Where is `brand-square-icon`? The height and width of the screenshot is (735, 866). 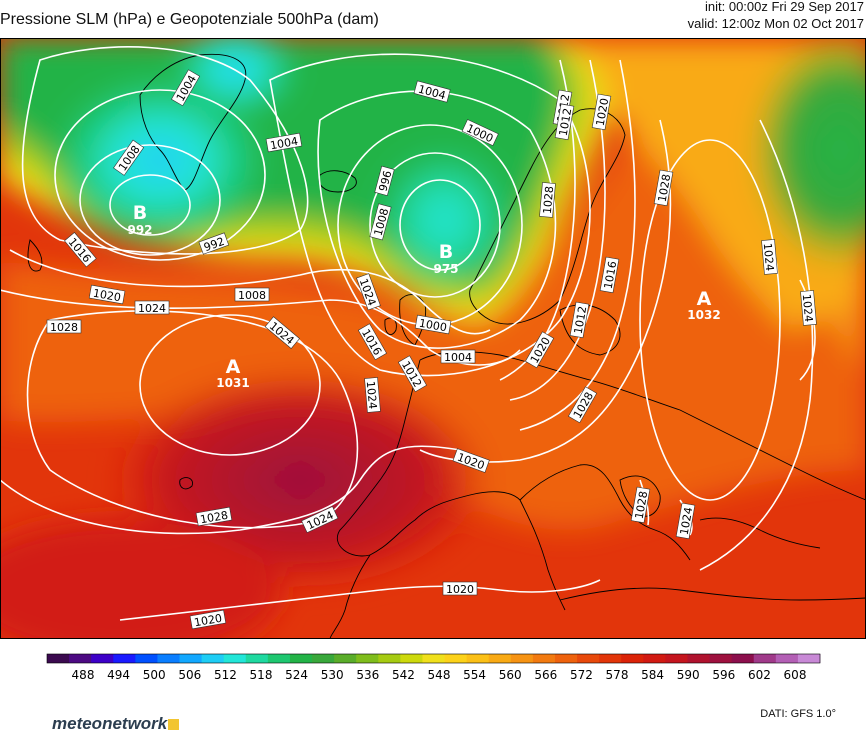 brand-square-icon is located at coordinates (174, 724).